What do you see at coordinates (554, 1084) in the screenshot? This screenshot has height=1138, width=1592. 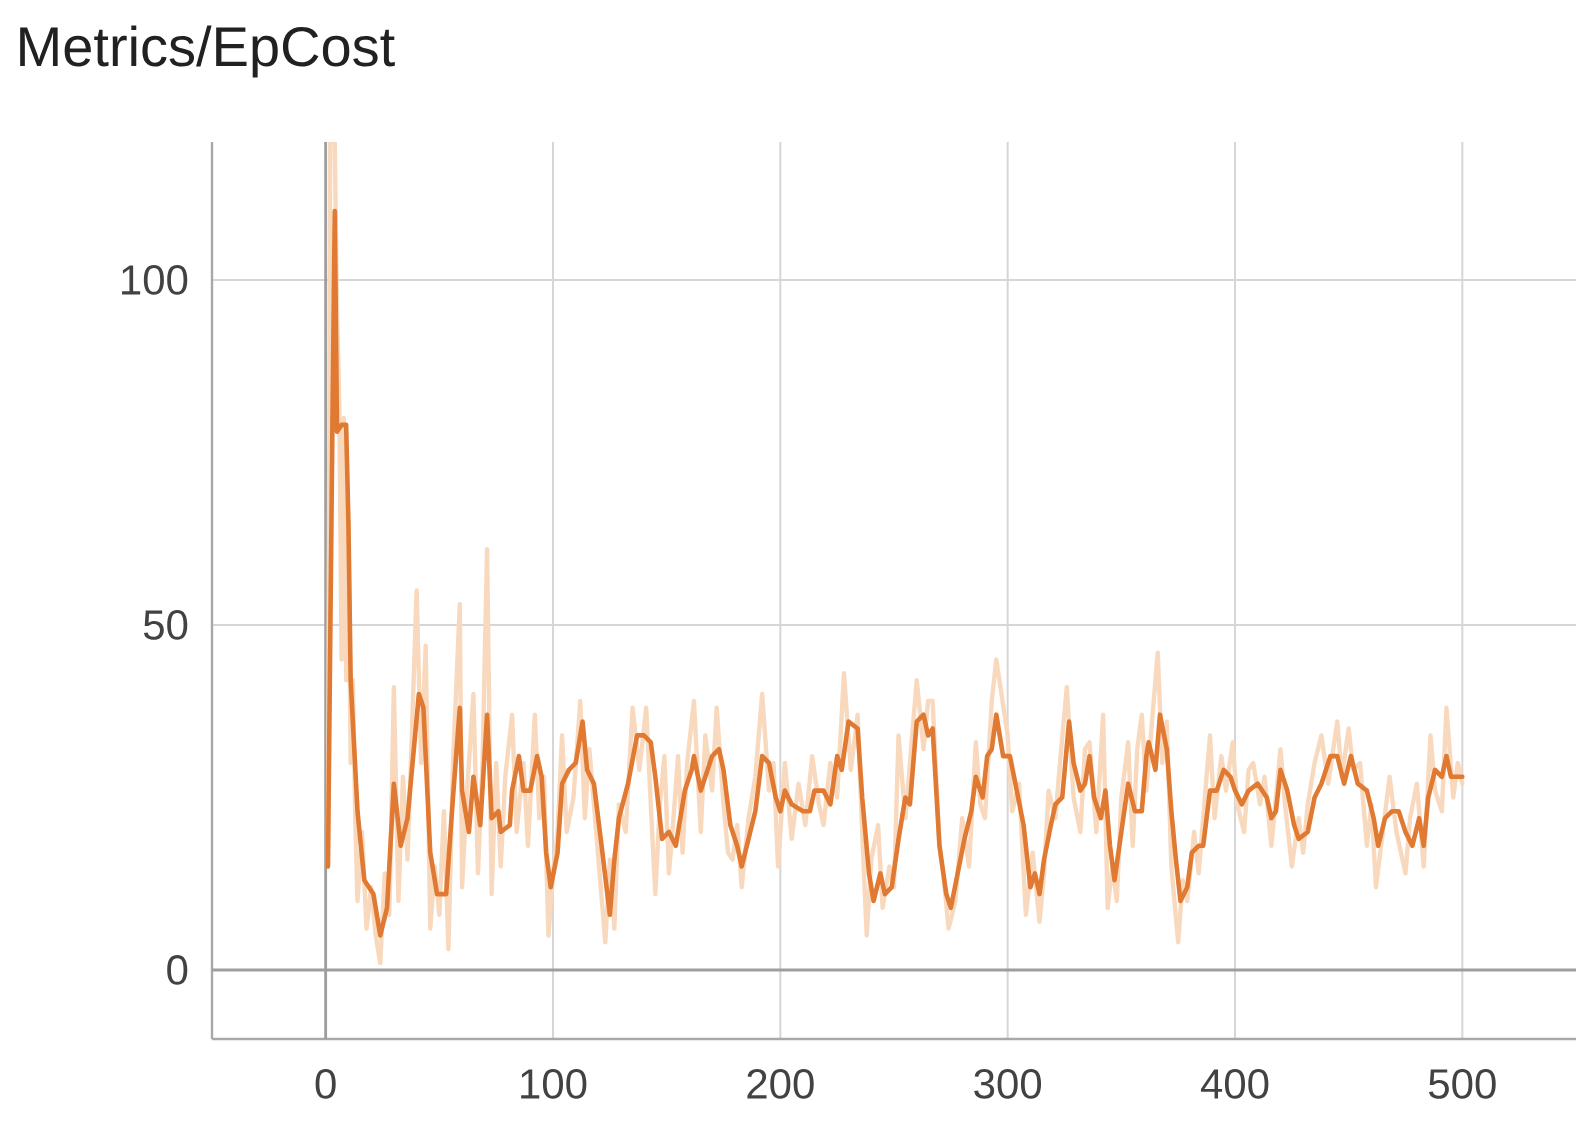 I see `x-tick-label: 100` at bounding box center [554, 1084].